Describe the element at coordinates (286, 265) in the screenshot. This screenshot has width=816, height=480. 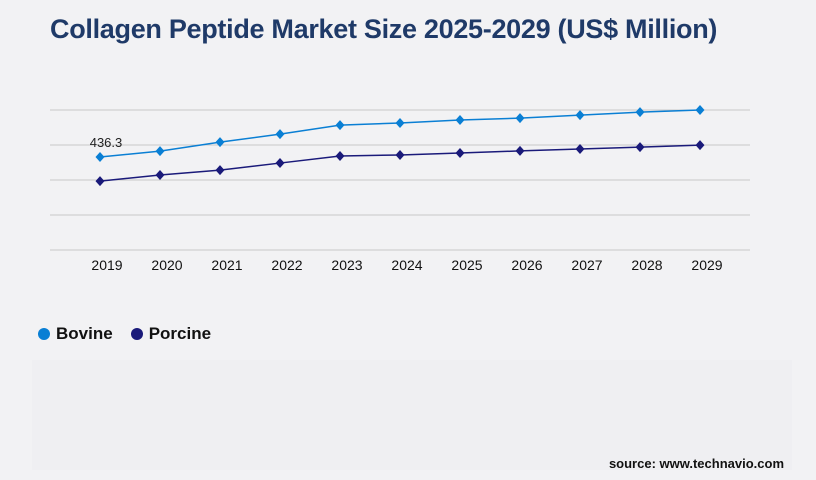
I see `x-tick-label: 2022` at that location.